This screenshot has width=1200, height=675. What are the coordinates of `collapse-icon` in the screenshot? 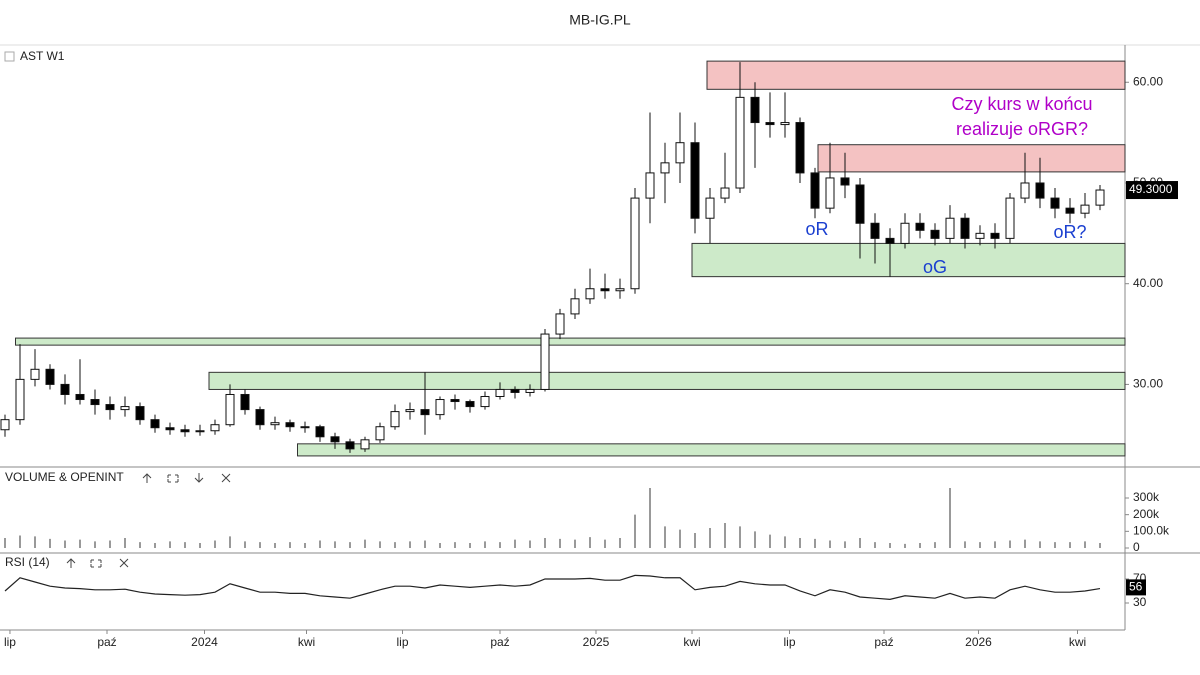 It's located at (9, 56).